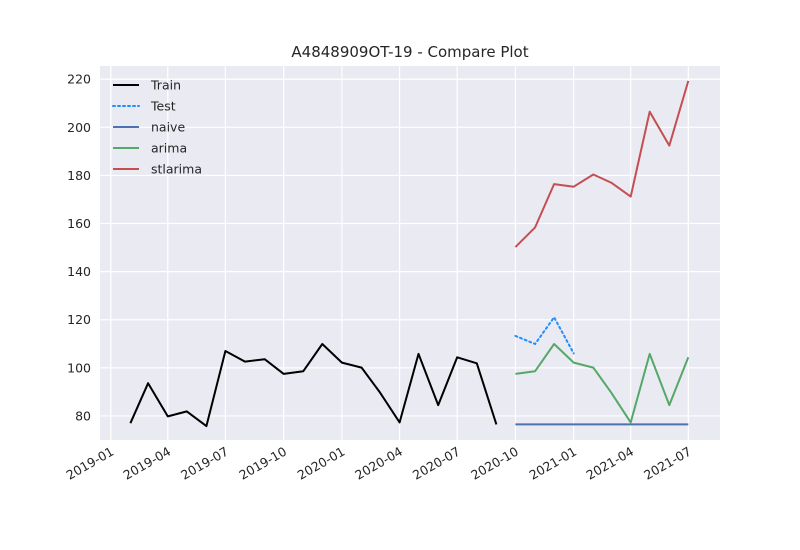  What do you see at coordinates (204, 463) in the screenshot?
I see `x-tick-label: 2019-07` at bounding box center [204, 463].